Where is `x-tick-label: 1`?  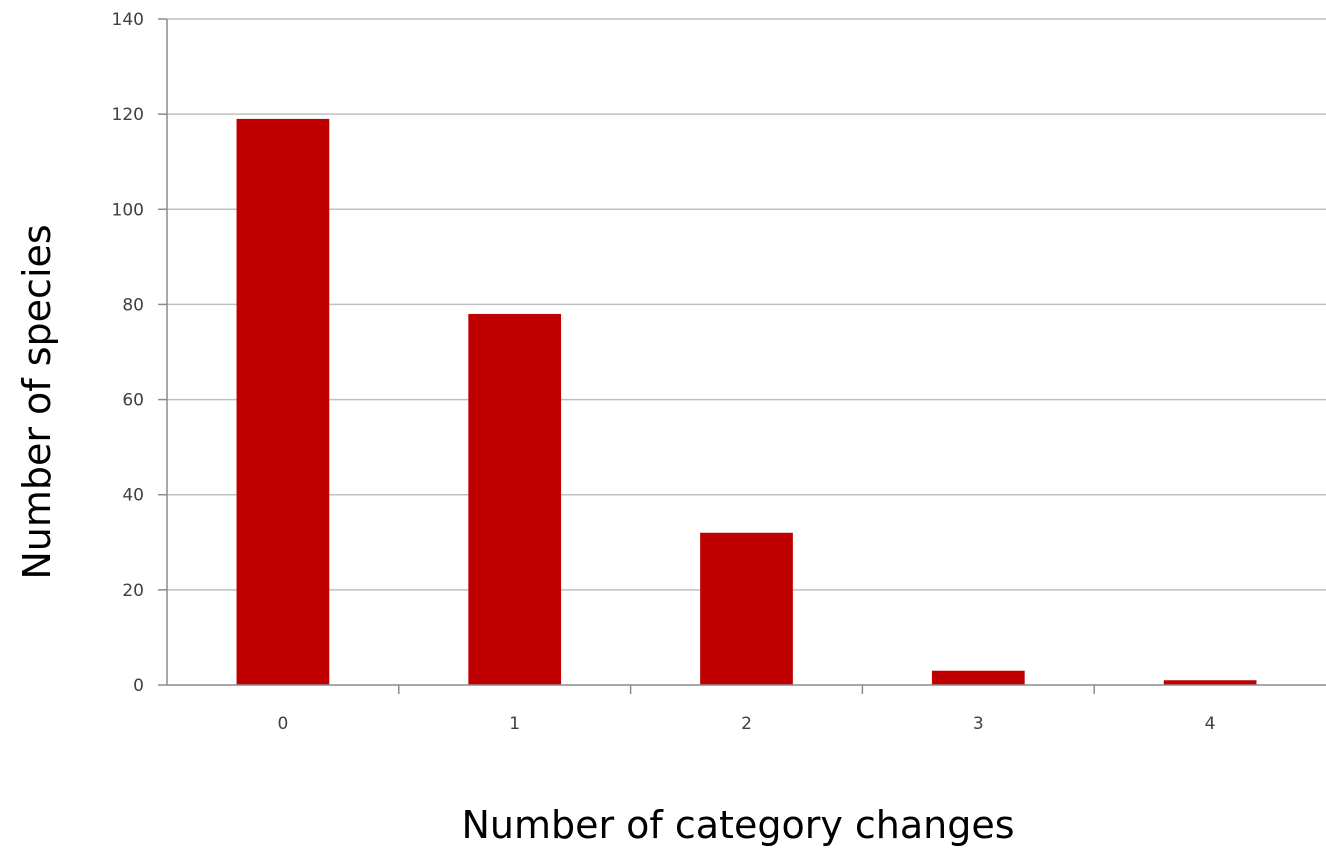 x-tick-label: 1 is located at coordinates (514, 724).